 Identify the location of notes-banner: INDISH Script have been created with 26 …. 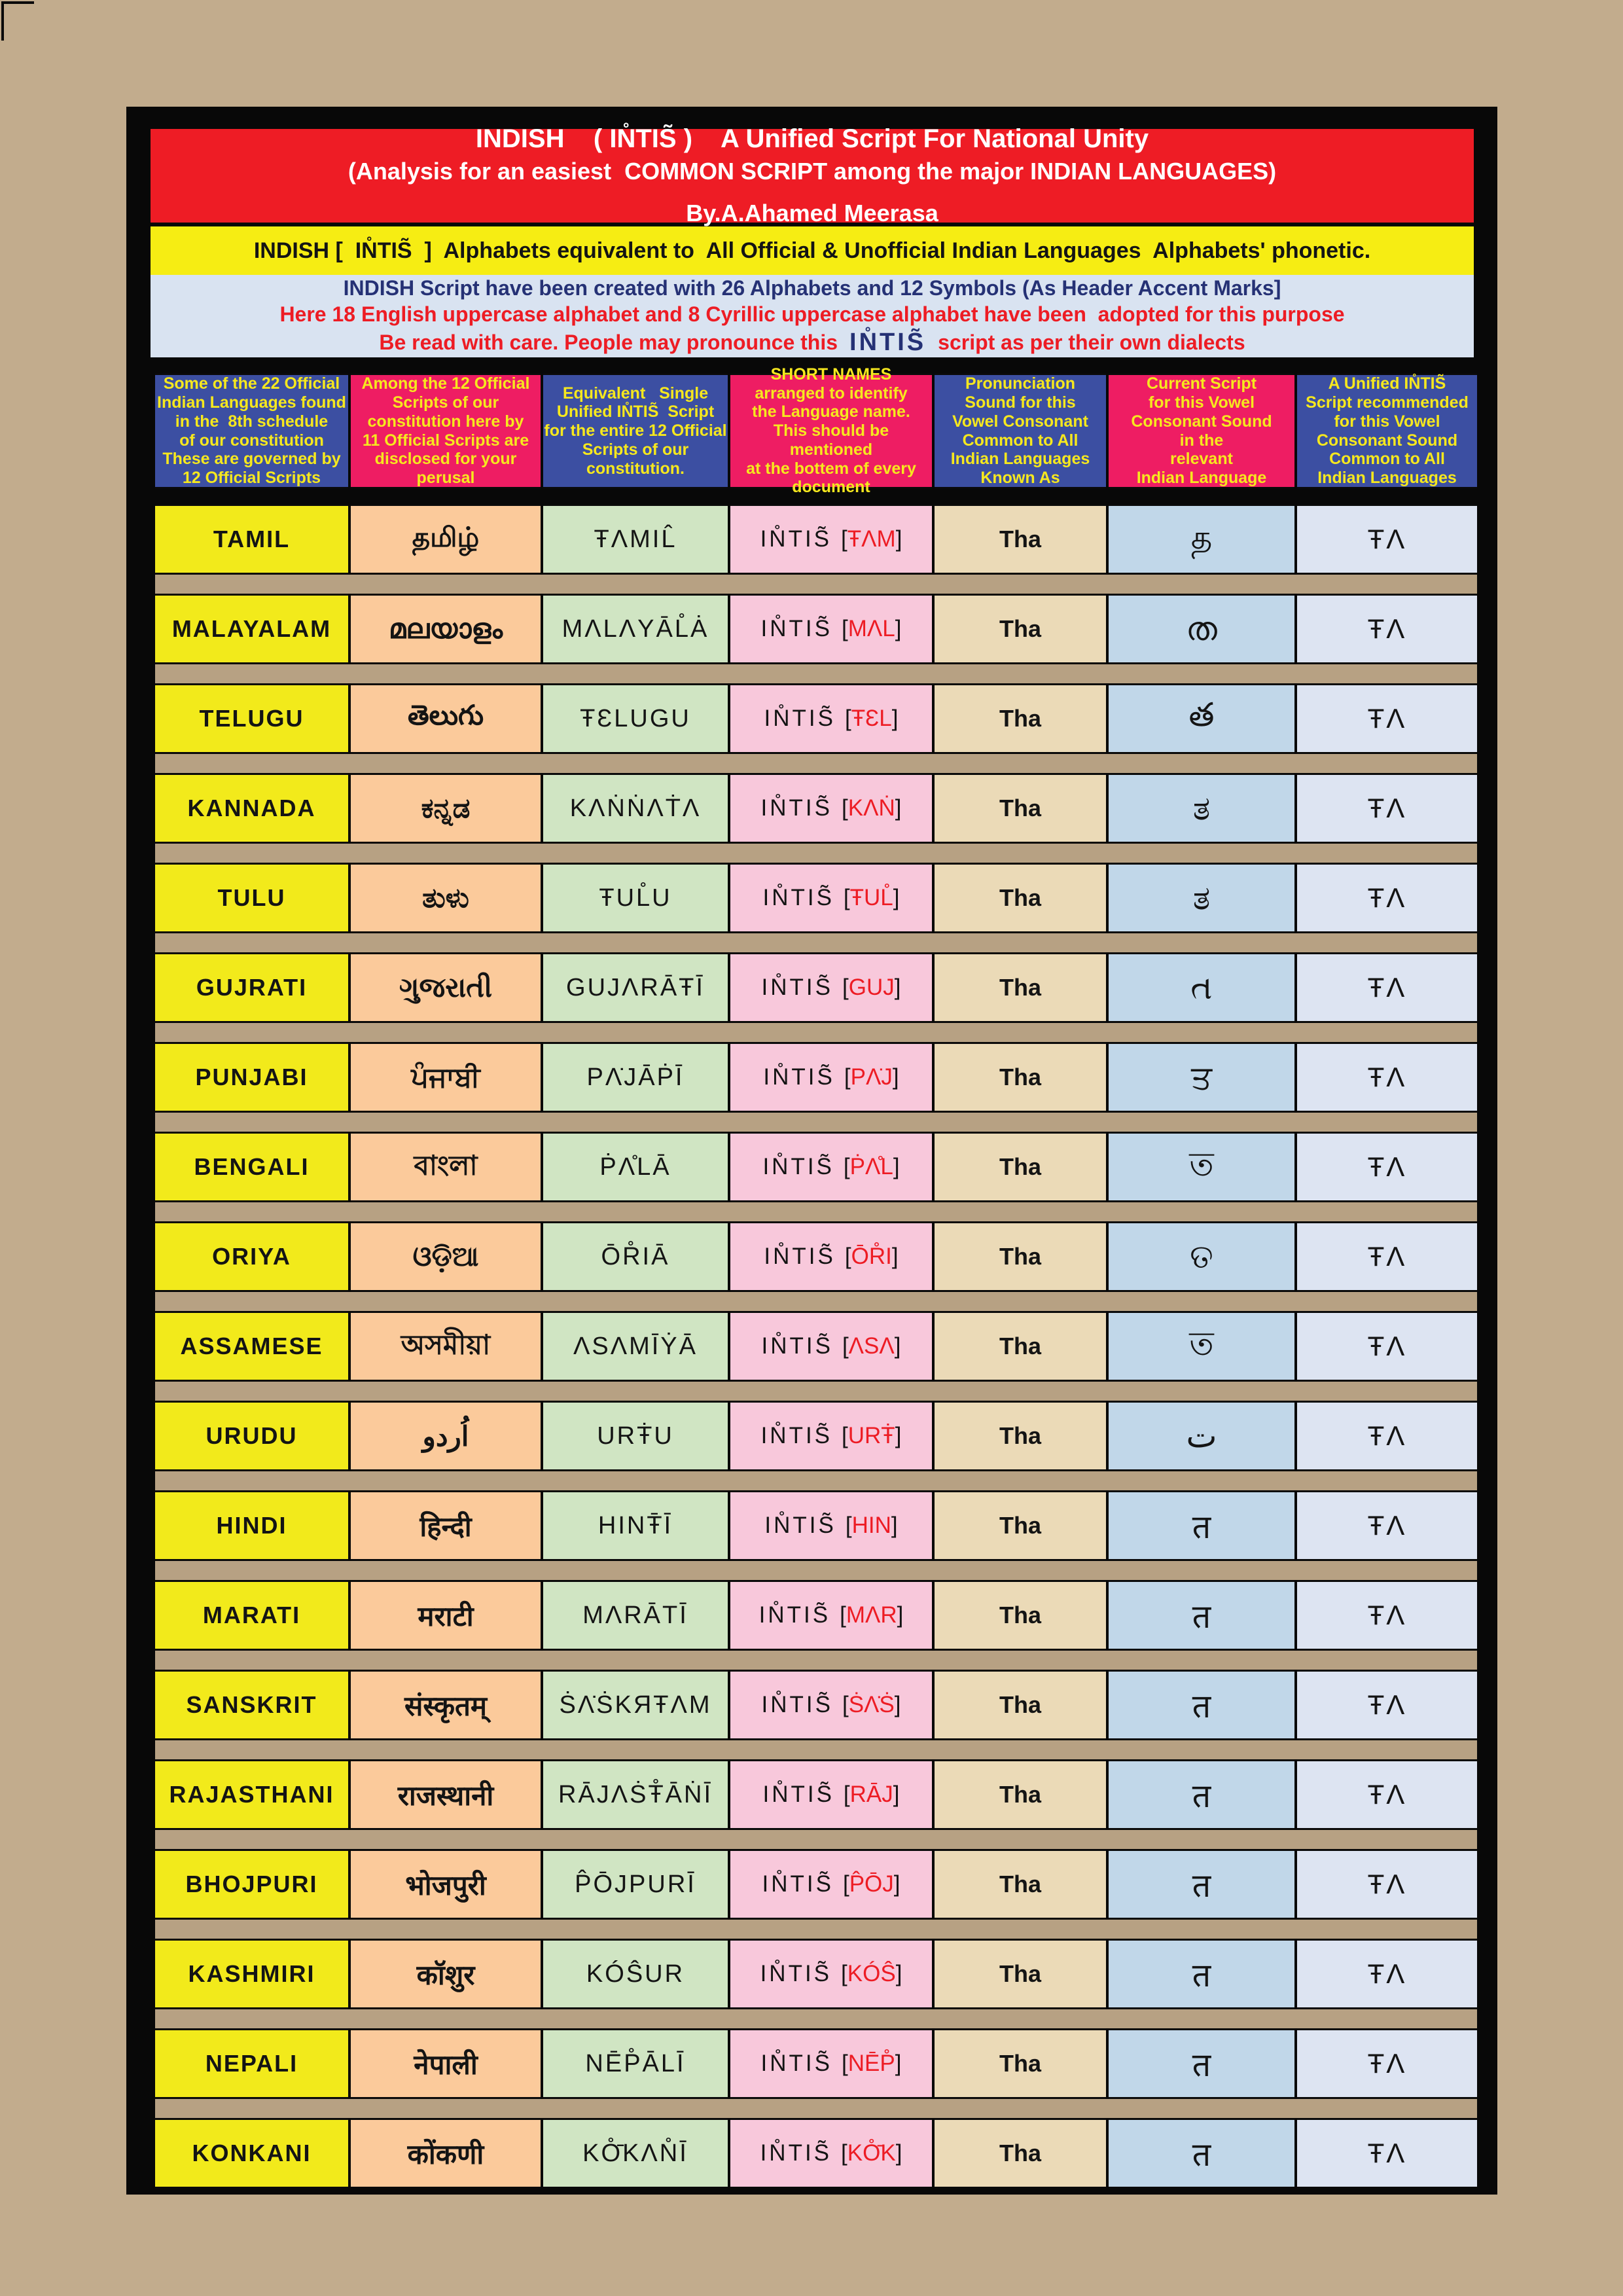
(813, 316).